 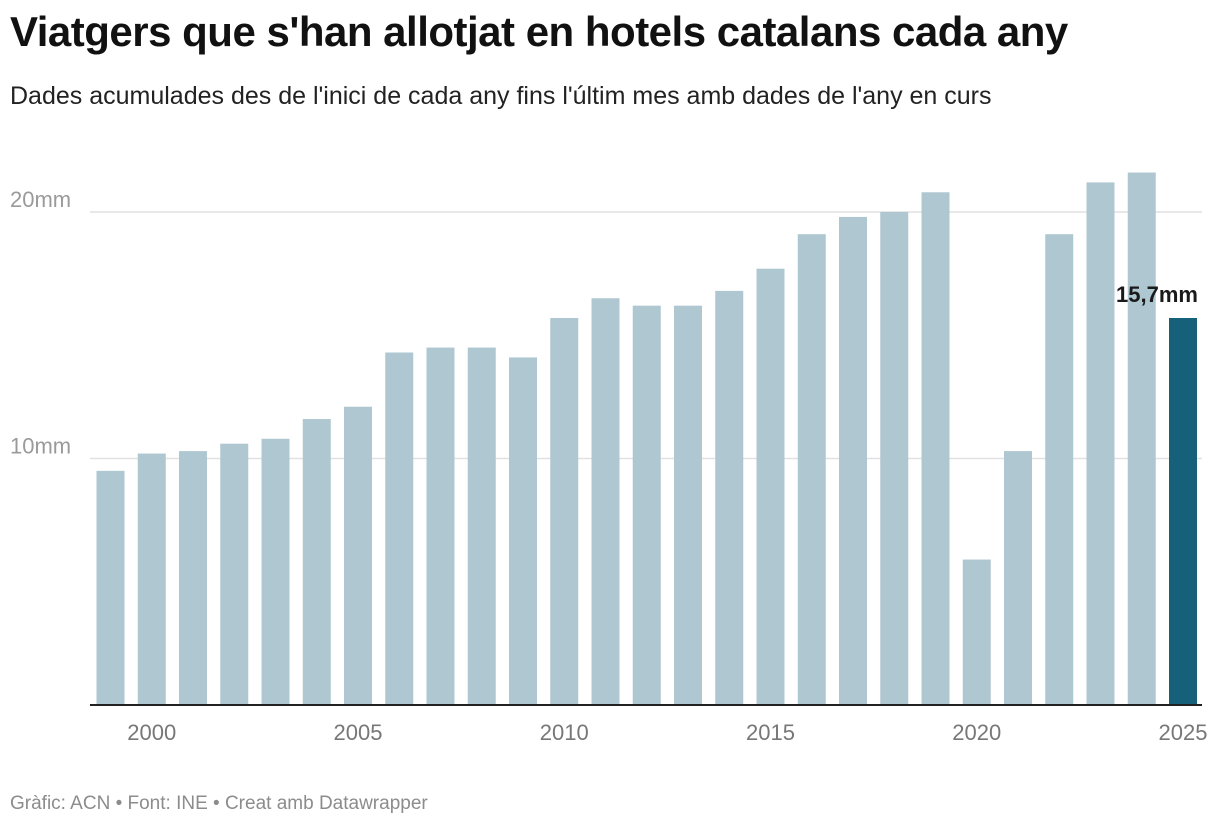 I want to click on y-tick-labels: 10mm 20mm, so click(x=40, y=323).